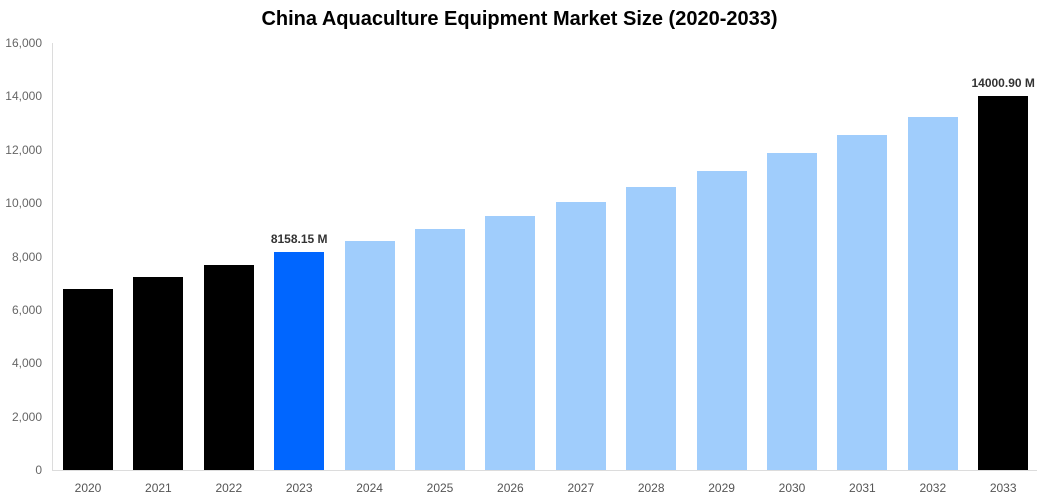  What do you see at coordinates (651, 488) in the screenshot?
I see `x-tick-label: 2028` at bounding box center [651, 488].